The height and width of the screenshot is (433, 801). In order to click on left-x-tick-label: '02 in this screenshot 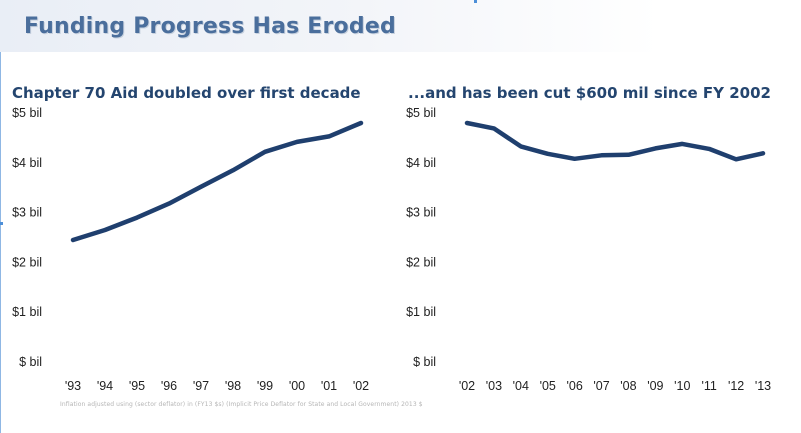, I will do `click(361, 386)`.